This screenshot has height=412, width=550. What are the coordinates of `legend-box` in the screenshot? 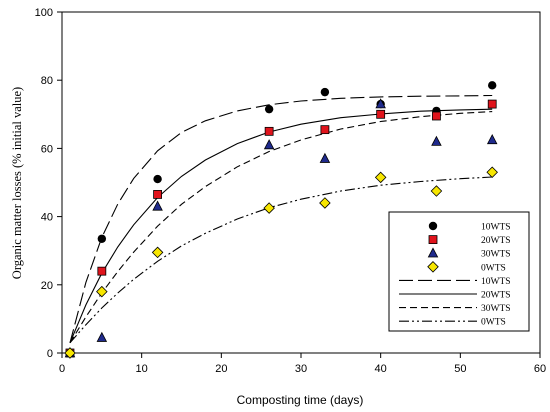 It's located at (459, 271).